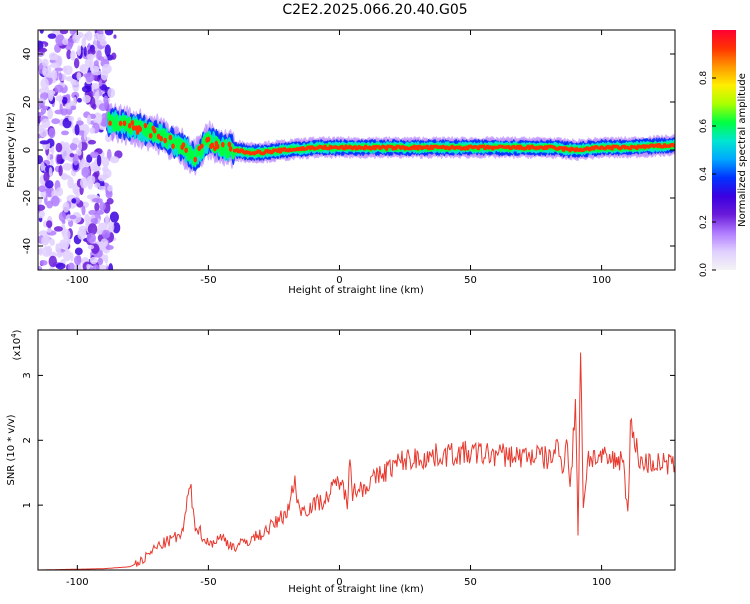 This screenshot has width=750, height=604. Describe the element at coordinates (339, 280) in the screenshot. I see `x-tick-label: 0` at that location.